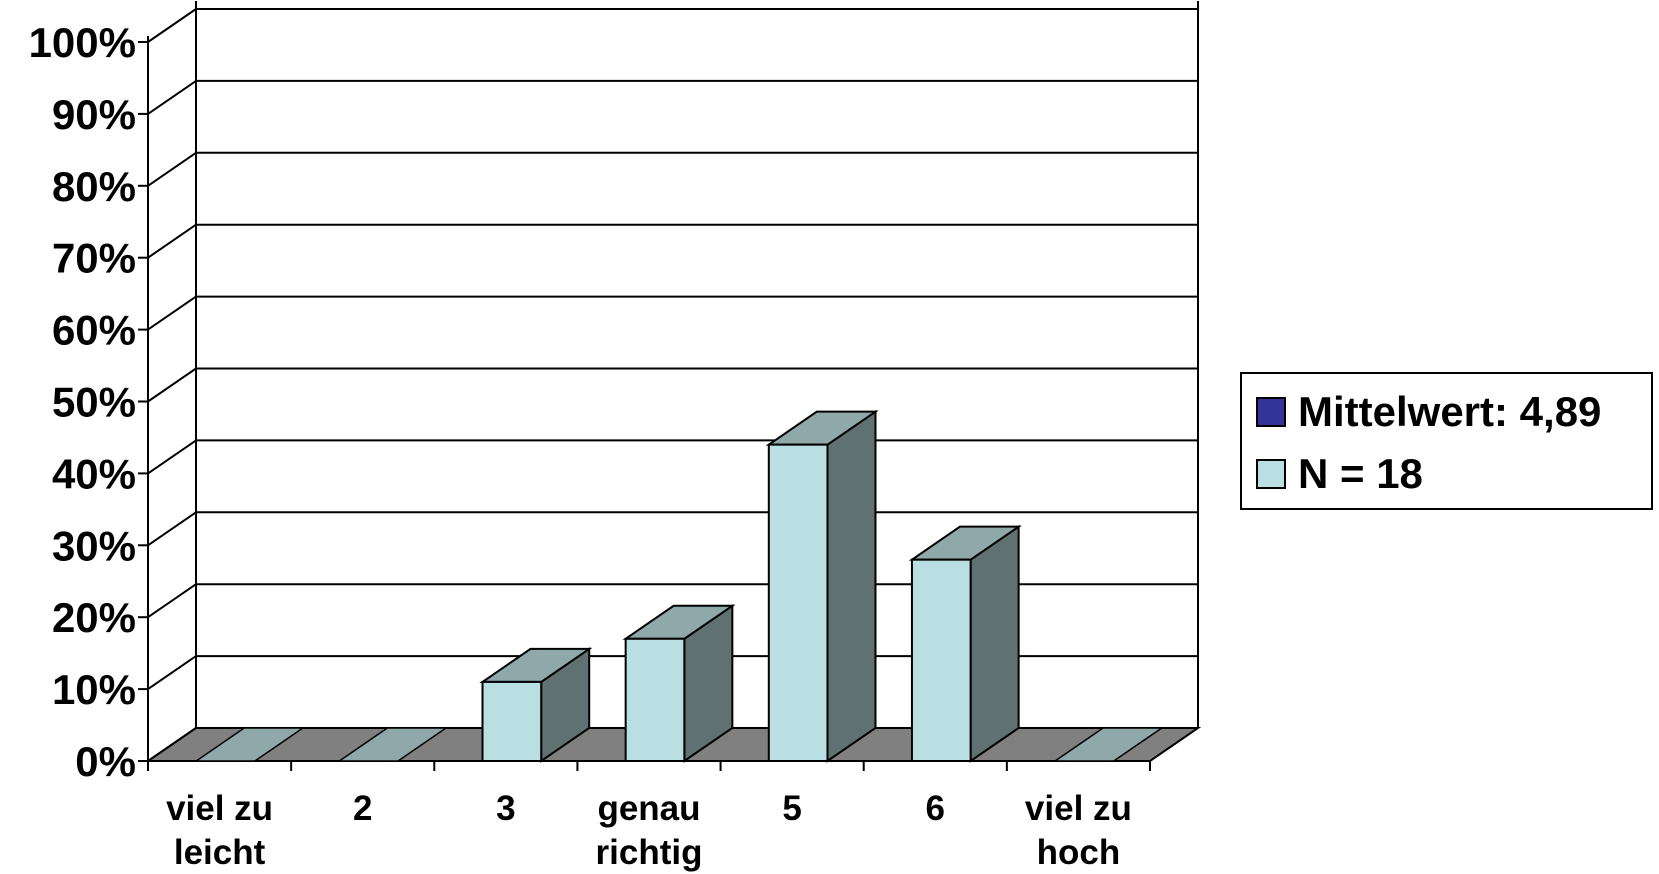 This screenshot has height=874, width=1659. I want to click on legend-item-mittelwert: Mittelwert: 4,89, so click(1428, 411).